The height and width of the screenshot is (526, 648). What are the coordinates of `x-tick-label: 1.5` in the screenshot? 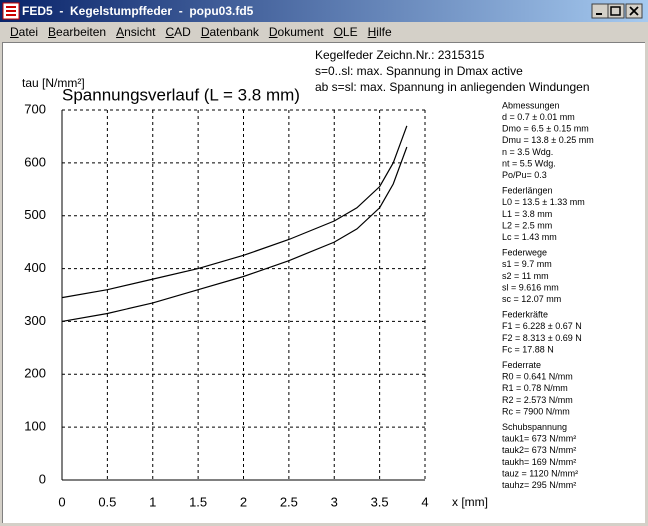 It's located at (198, 501).